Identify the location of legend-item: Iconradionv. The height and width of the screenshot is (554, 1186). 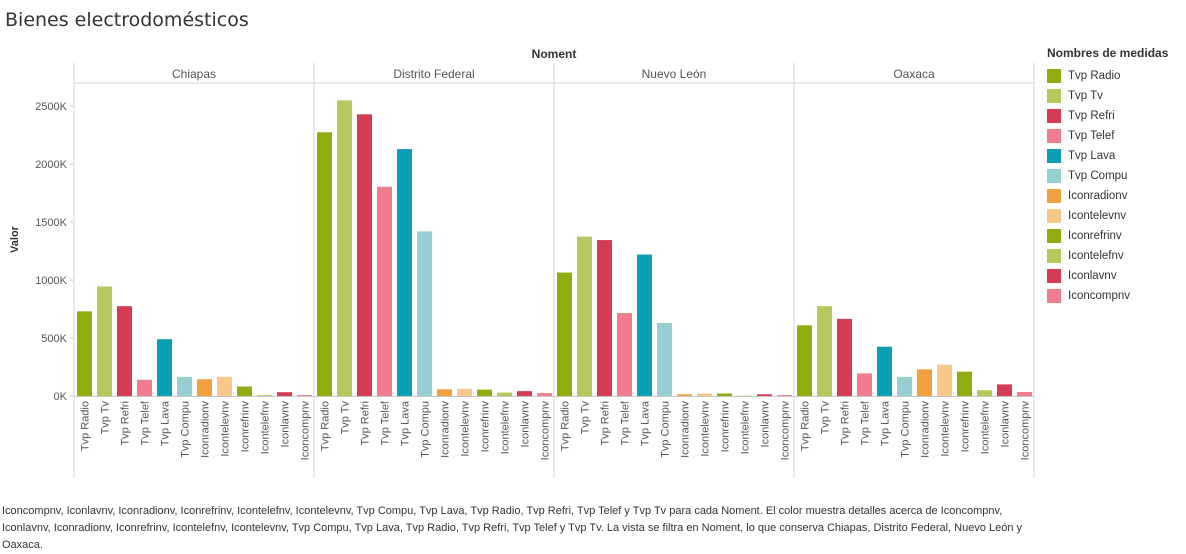
(1116, 196).